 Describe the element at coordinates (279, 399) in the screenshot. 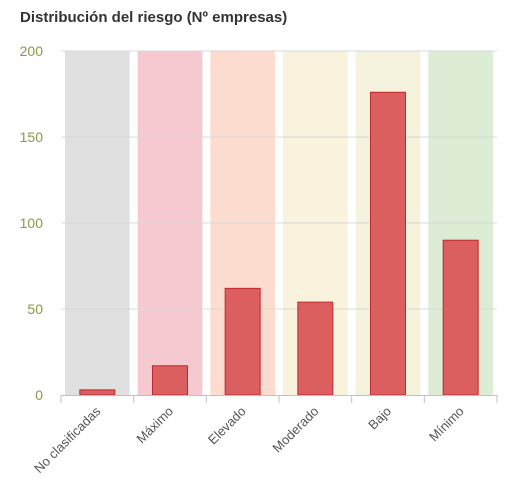

I see `axes` at that location.